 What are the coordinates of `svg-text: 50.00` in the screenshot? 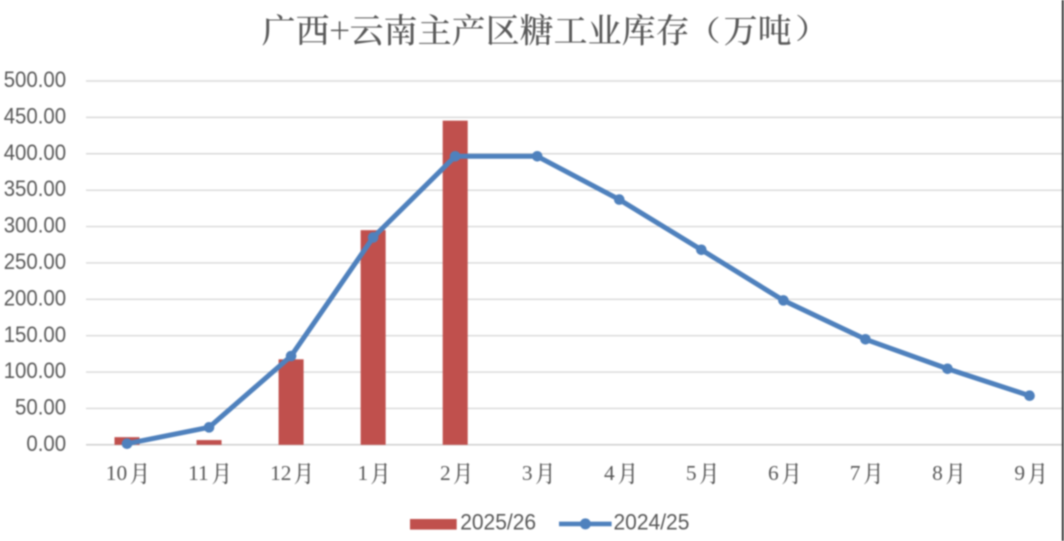 It's located at (40, 407).